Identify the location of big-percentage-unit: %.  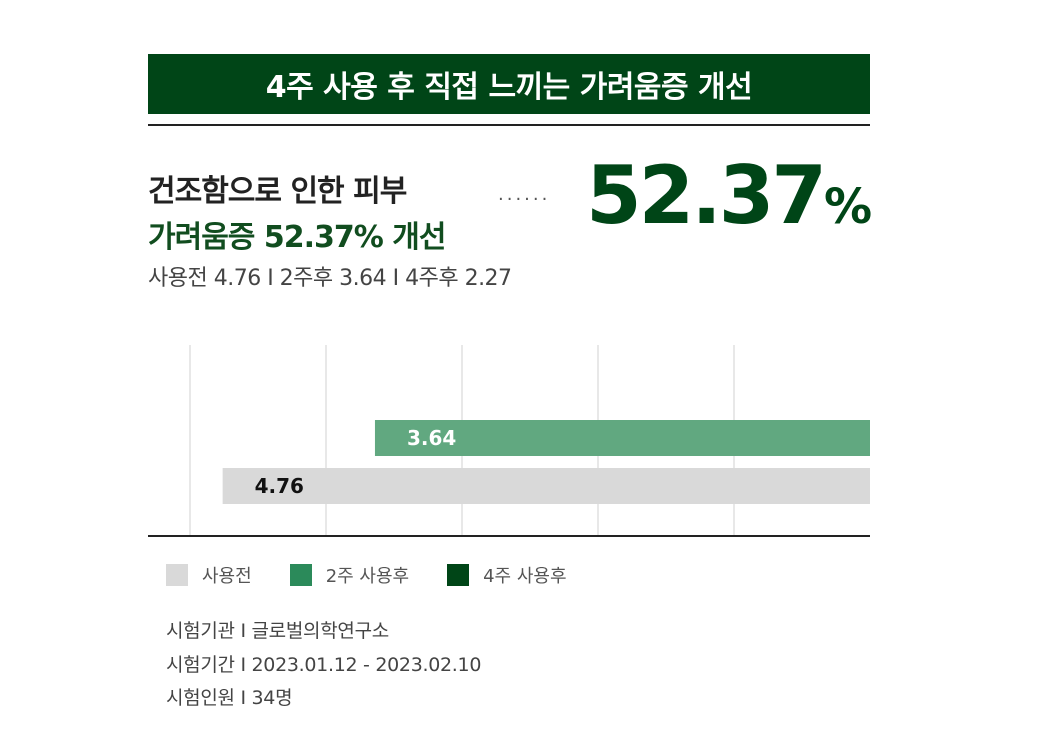
(848, 207).